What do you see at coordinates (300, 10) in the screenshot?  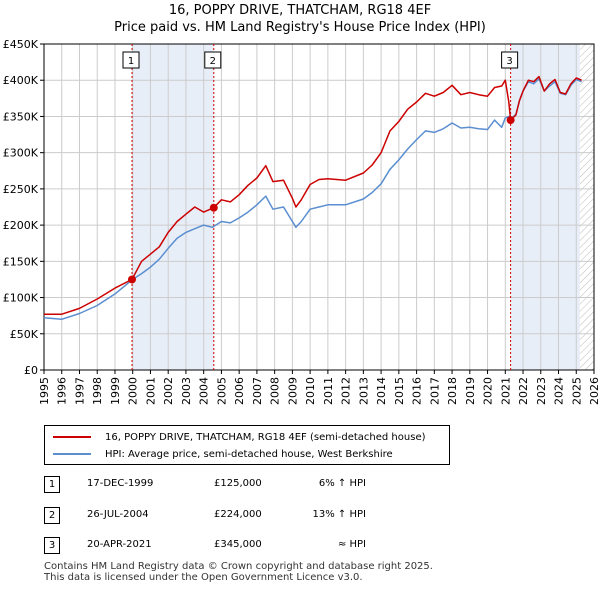 I see `chart-title: 16, POPPY DRIVE, THATCHAM, RG18 4EF` at bounding box center [300, 10].